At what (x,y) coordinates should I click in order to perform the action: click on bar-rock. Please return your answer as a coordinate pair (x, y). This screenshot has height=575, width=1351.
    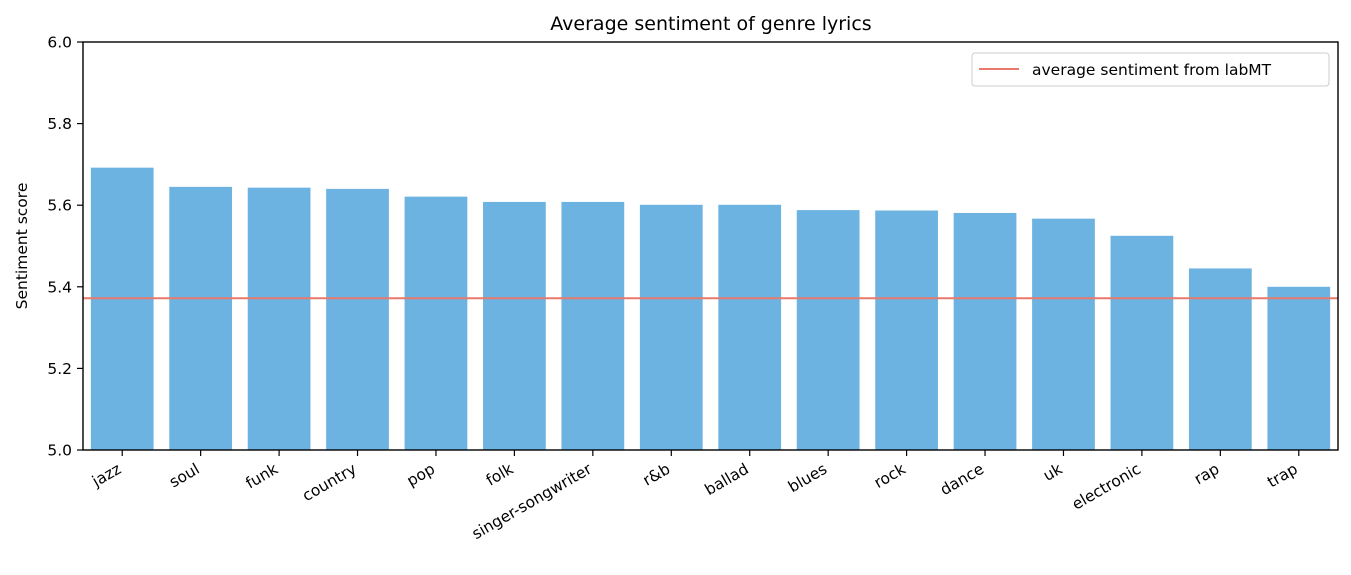
    Looking at the image, I should click on (906, 330).